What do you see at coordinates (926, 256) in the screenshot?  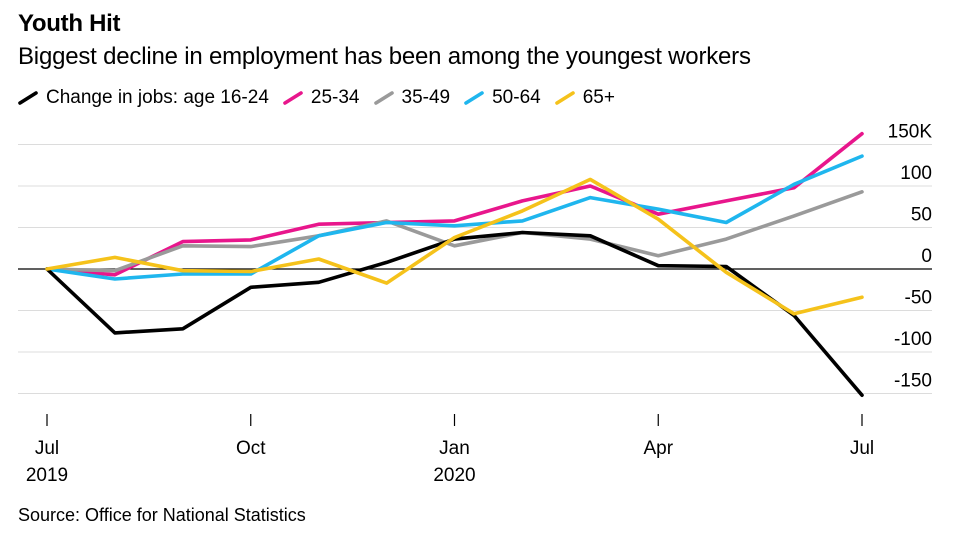 I see `y-tick-label: 0` at bounding box center [926, 256].